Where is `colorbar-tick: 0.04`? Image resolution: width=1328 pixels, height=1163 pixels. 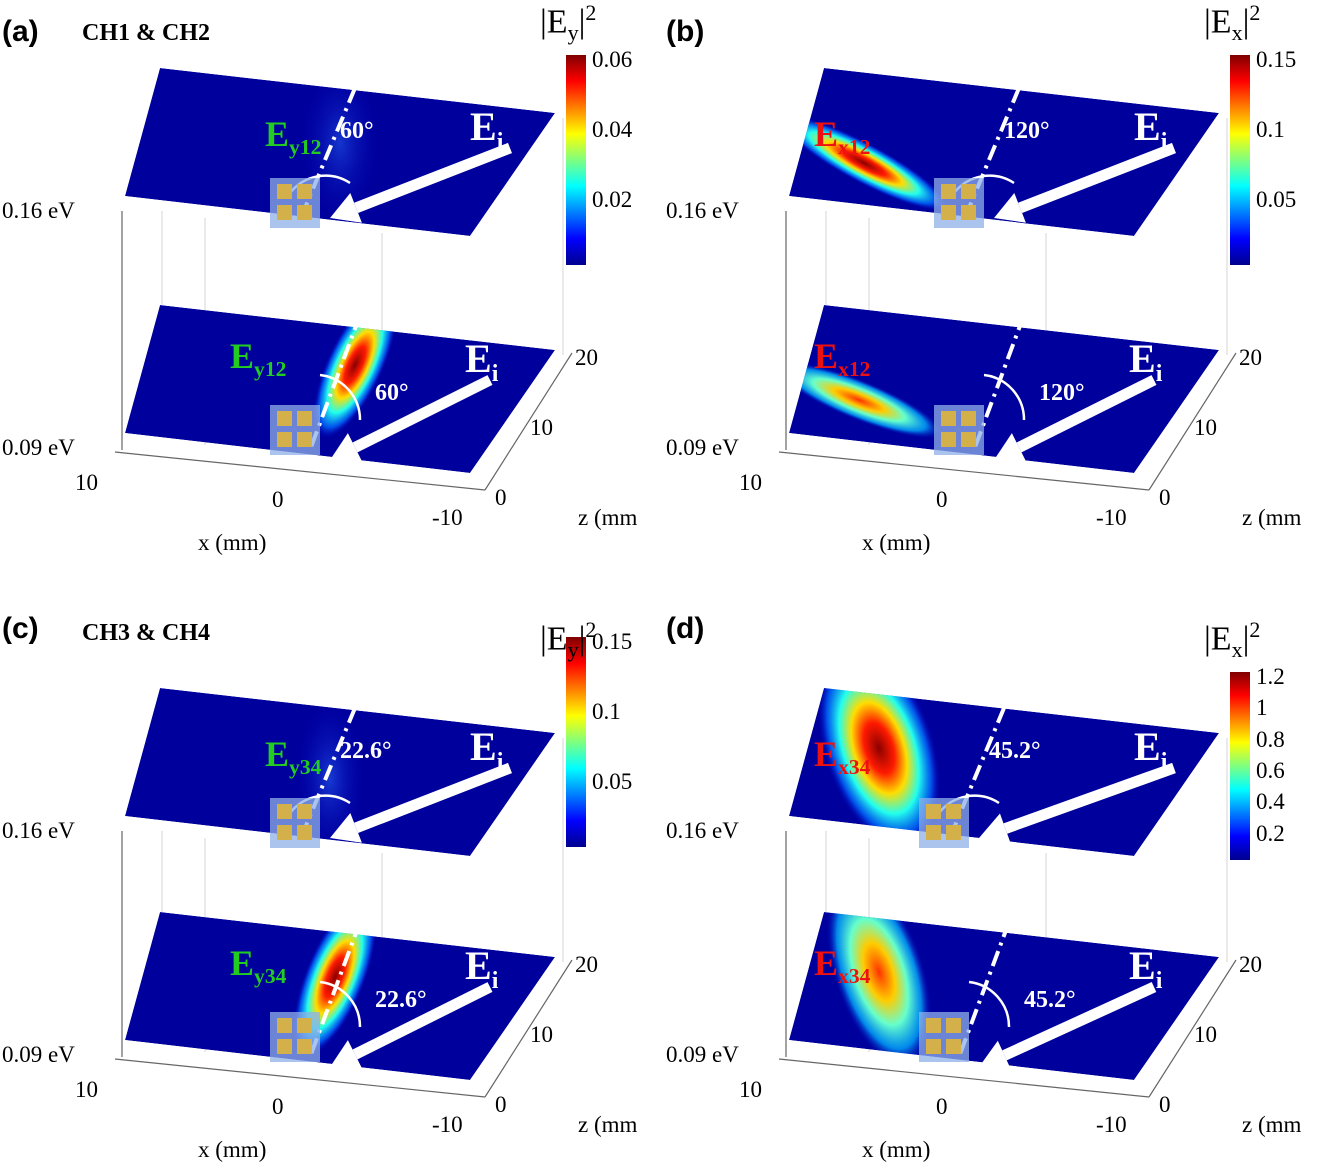
colorbar-tick: 0.04 is located at coordinates (612, 129).